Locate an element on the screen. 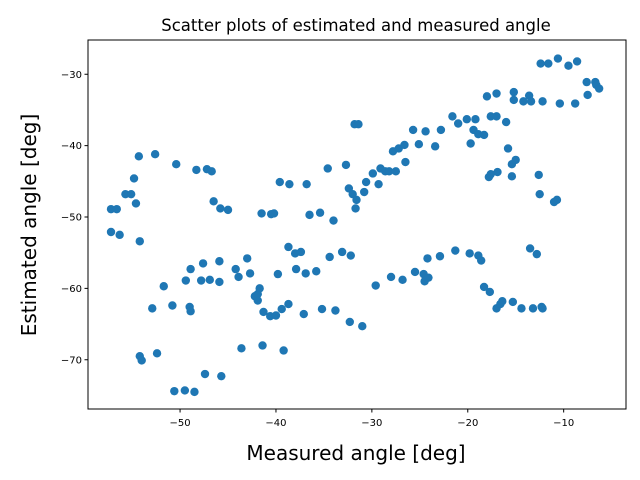  x-tick-label: −10 is located at coordinates (563, 423).